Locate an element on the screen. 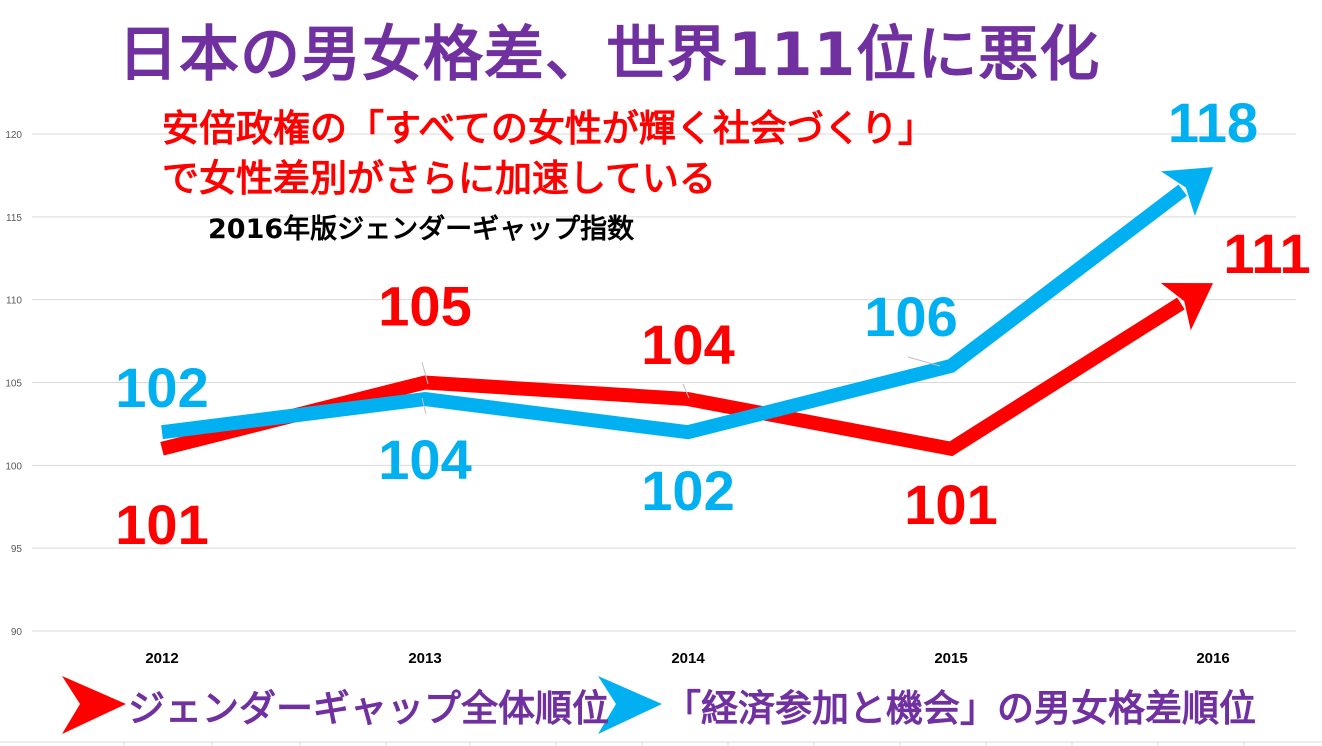 The height and width of the screenshot is (746, 1322). page-title: 日本の男女格差、世界111位に悪化 is located at coordinates (609, 55).